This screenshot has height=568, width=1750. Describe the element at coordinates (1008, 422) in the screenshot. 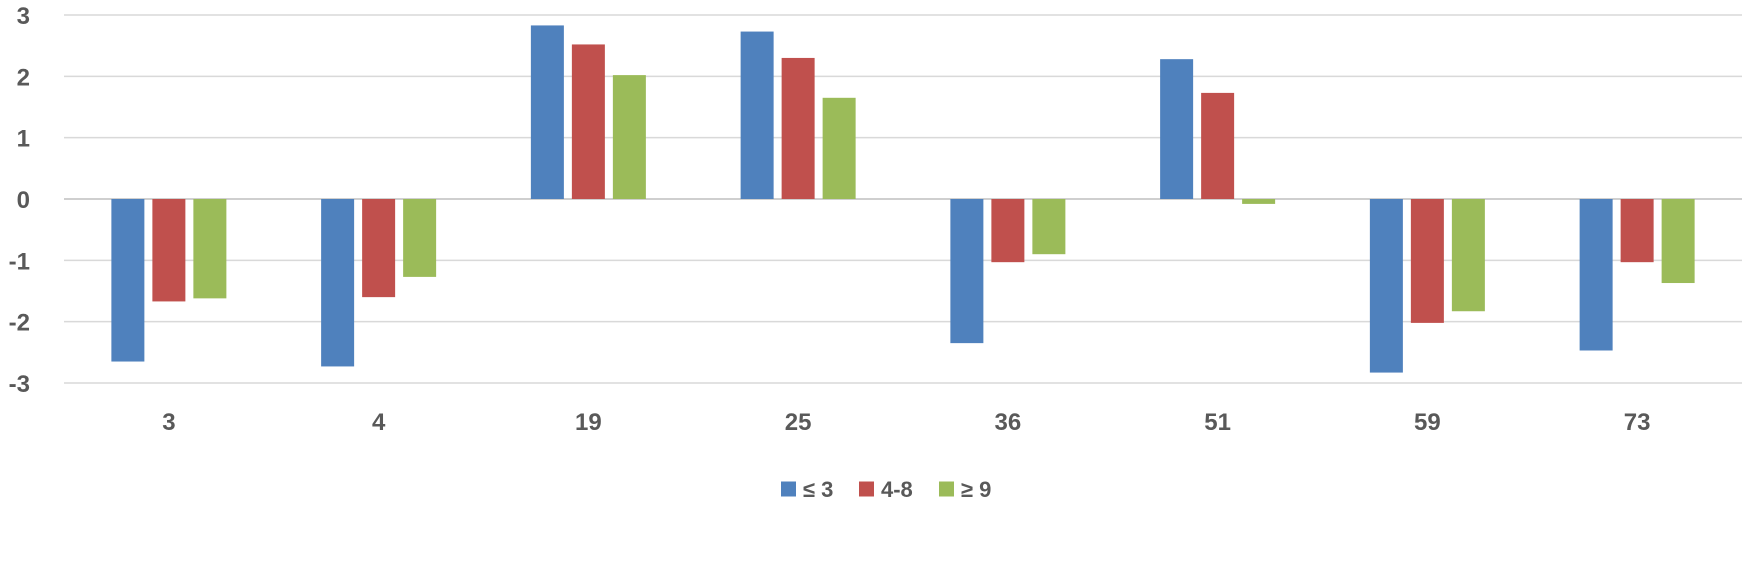

I see `x-tick-label: 36` at that location.